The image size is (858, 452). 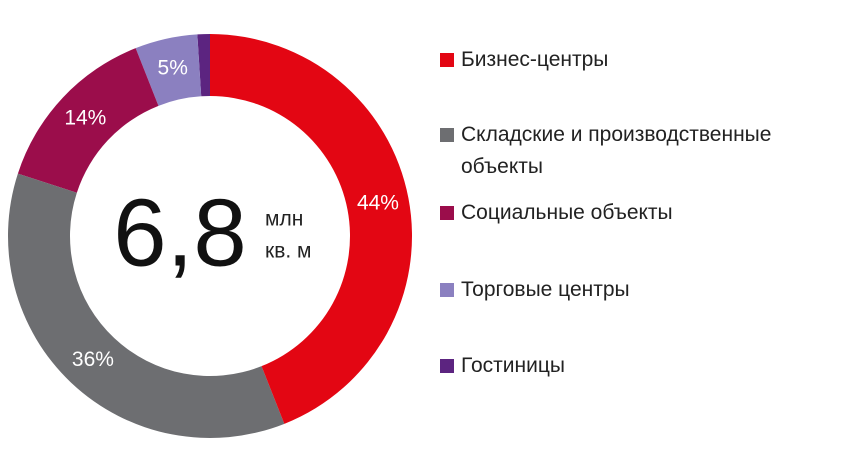 I want to click on legend-item: Складские и производственные объекты, so click(x=646, y=151).